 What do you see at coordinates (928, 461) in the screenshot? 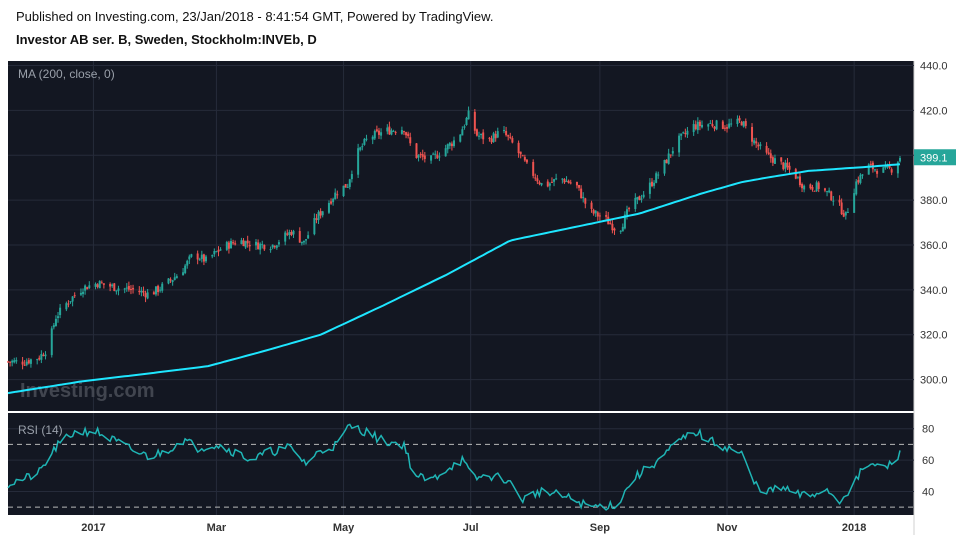
I see `rsi-tick-label: 60` at bounding box center [928, 461].